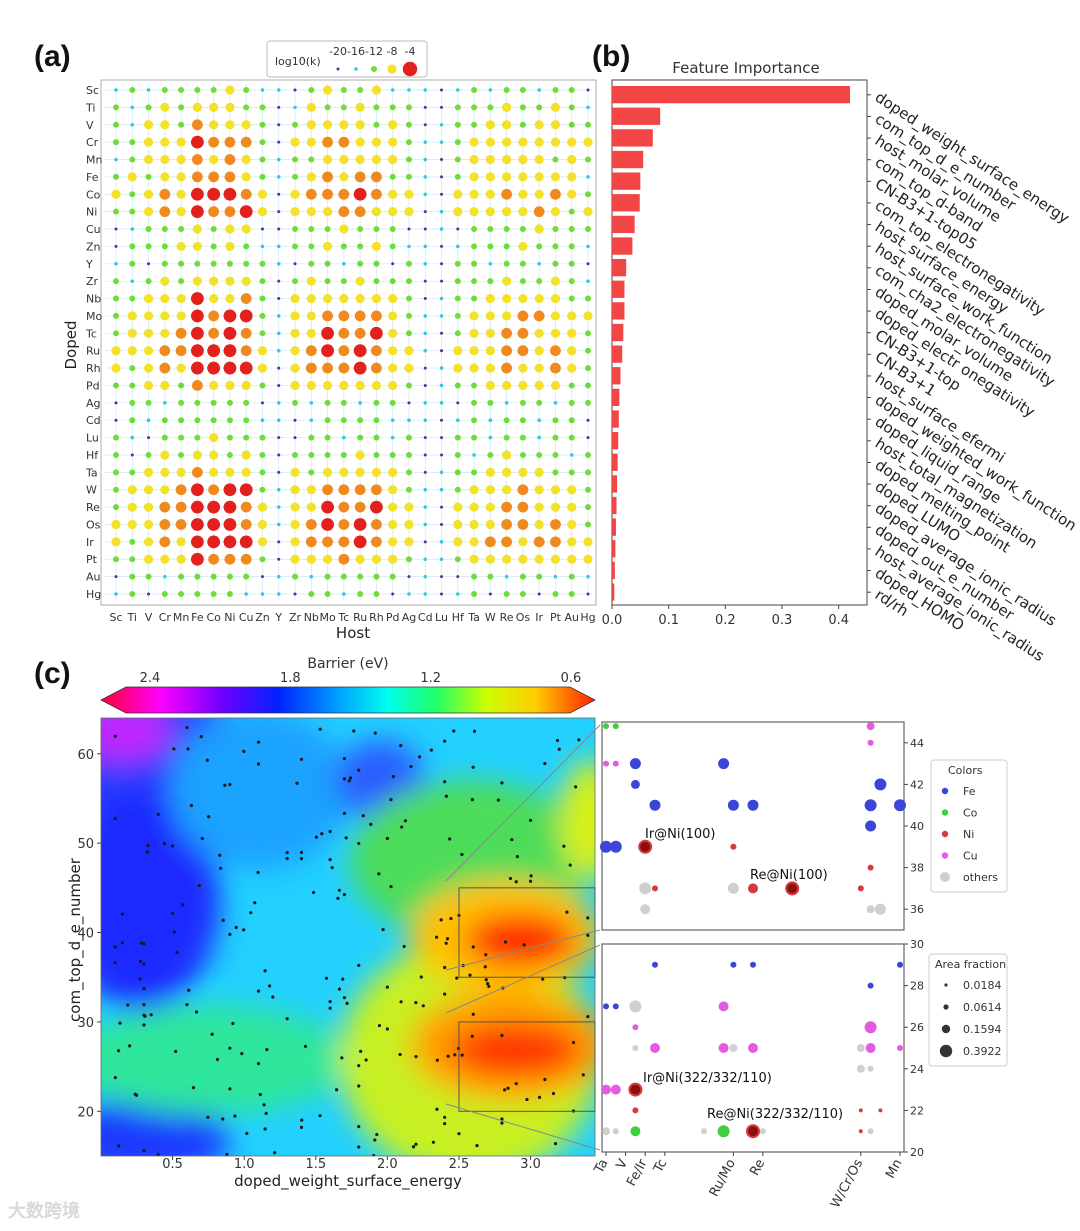  What do you see at coordinates (262, 315) in the screenshot?
I see `bubble-Mo-Zn` at bounding box center [262, 315].